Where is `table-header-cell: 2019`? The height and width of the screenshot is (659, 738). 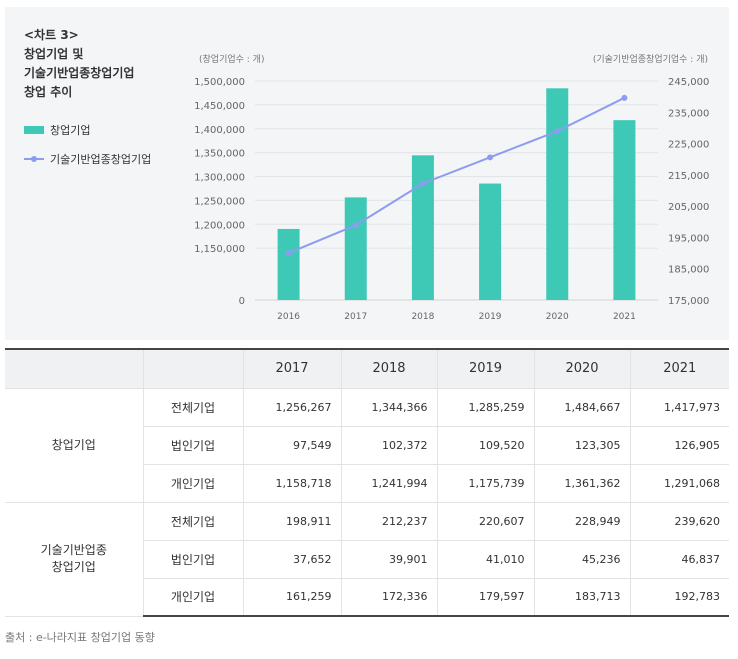 table-header-cell: 2019 is located at coordinates (485, 368).